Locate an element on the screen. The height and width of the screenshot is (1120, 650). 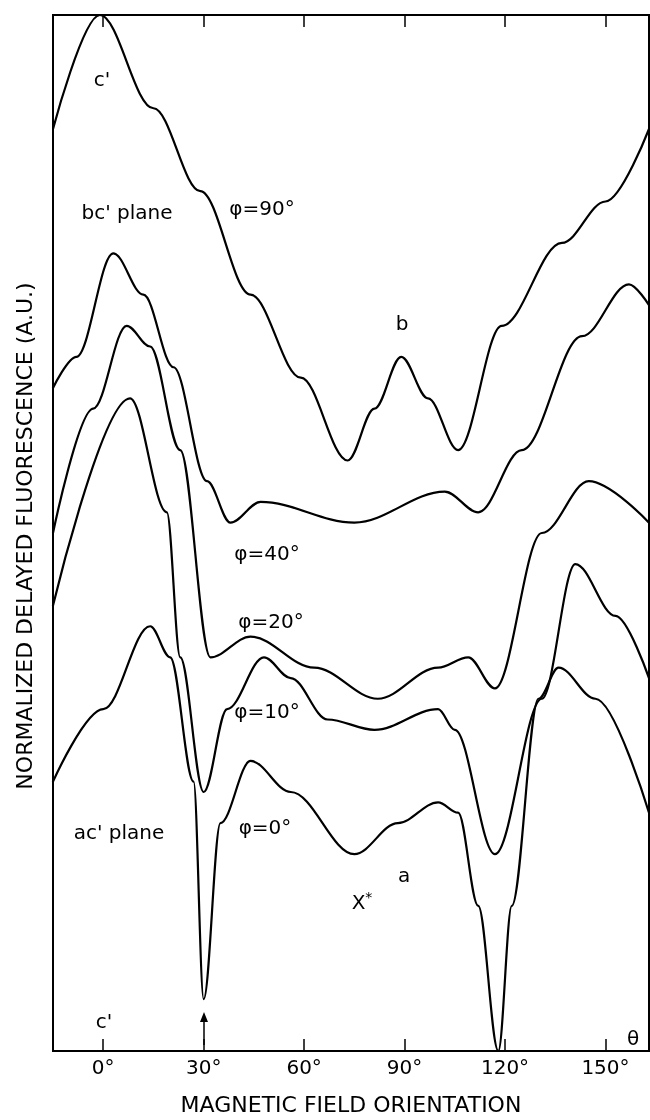
annotation: φ=0° is located at coordinates (265, 827).